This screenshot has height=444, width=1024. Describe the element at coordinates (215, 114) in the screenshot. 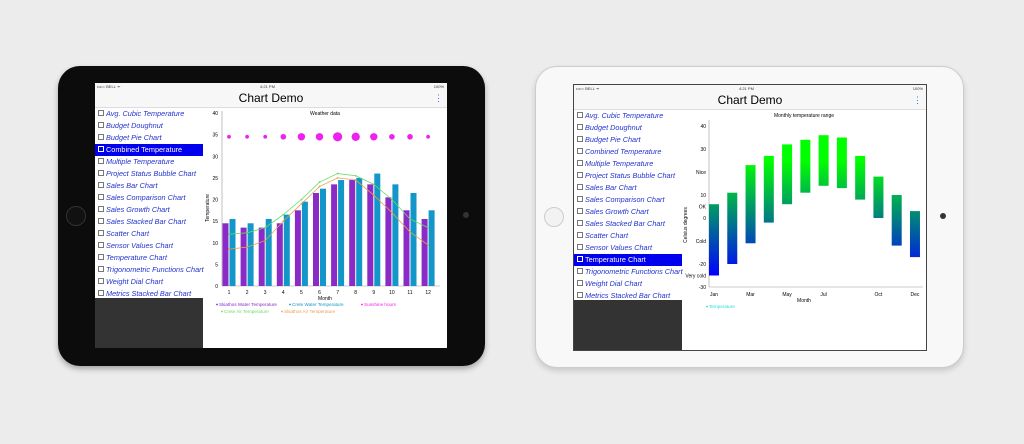

I see `y-tick-label: 40` at that location.